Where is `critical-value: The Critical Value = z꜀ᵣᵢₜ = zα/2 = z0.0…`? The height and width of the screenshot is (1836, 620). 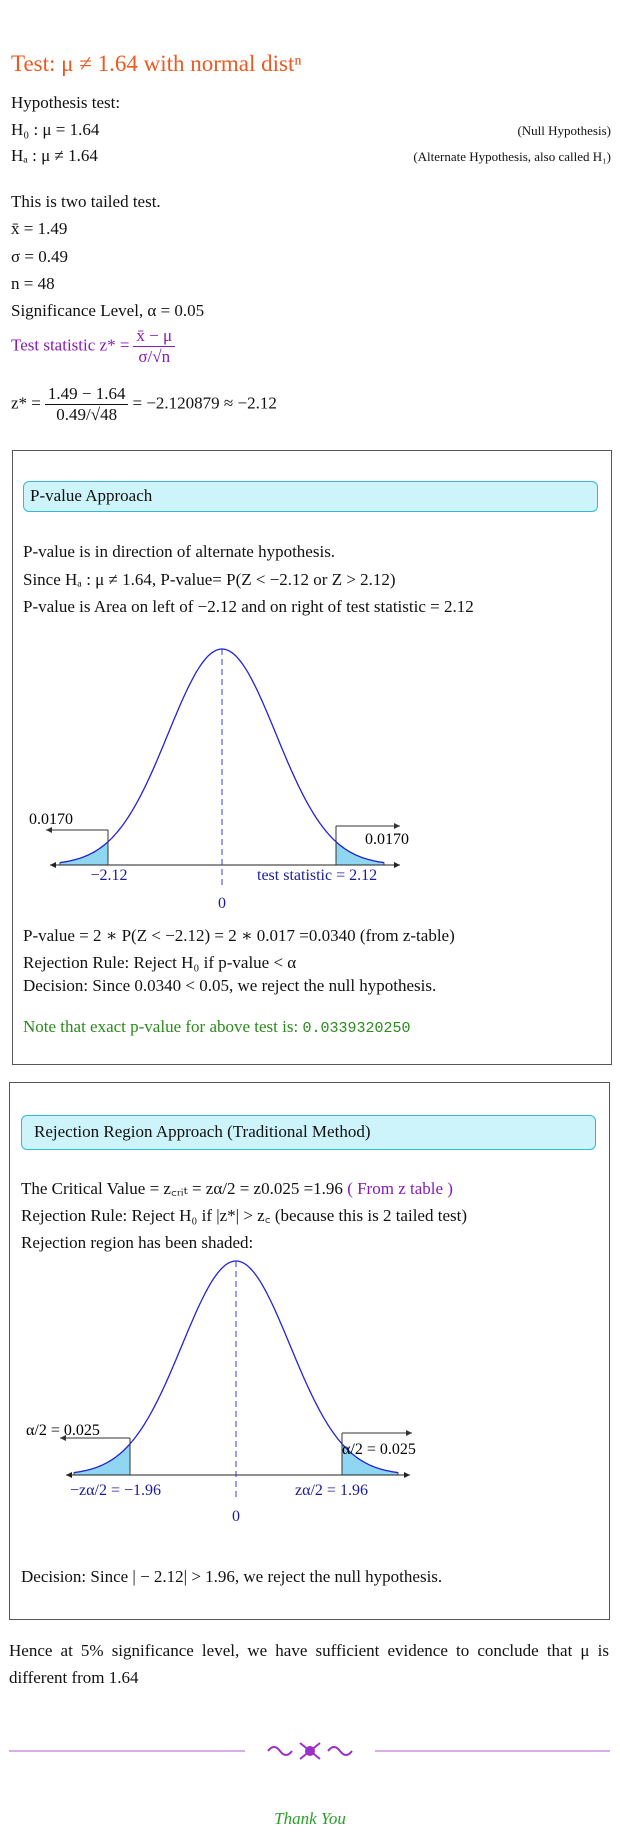 critical-value: The Critical Value = z꜀ᵣᵢₜ = zα/2 = z0.0… is located at coordinates (182, 1188).